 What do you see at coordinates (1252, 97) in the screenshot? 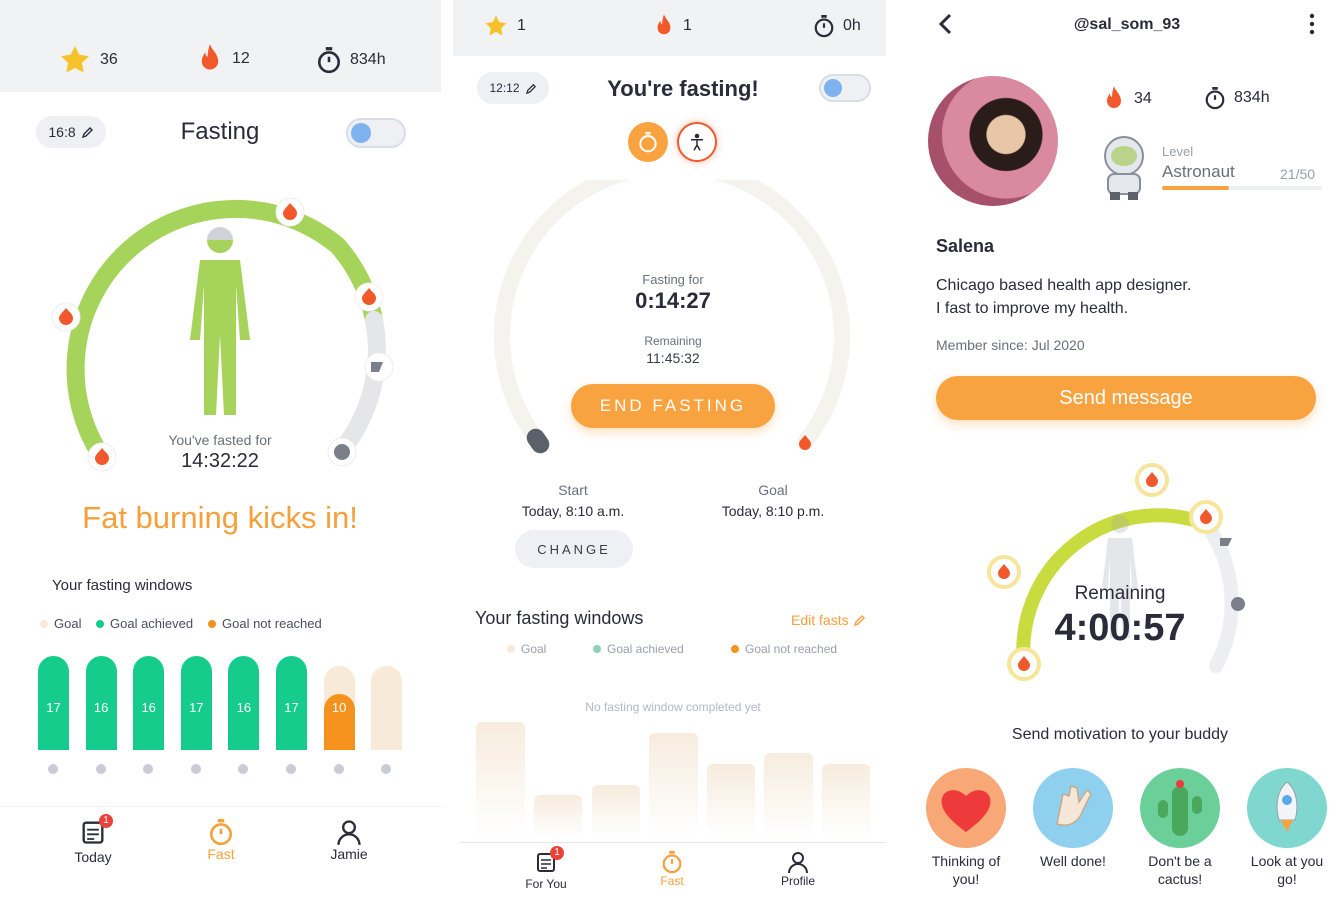
I see `hours-count: 834h` at bounding box center [1252, 97].